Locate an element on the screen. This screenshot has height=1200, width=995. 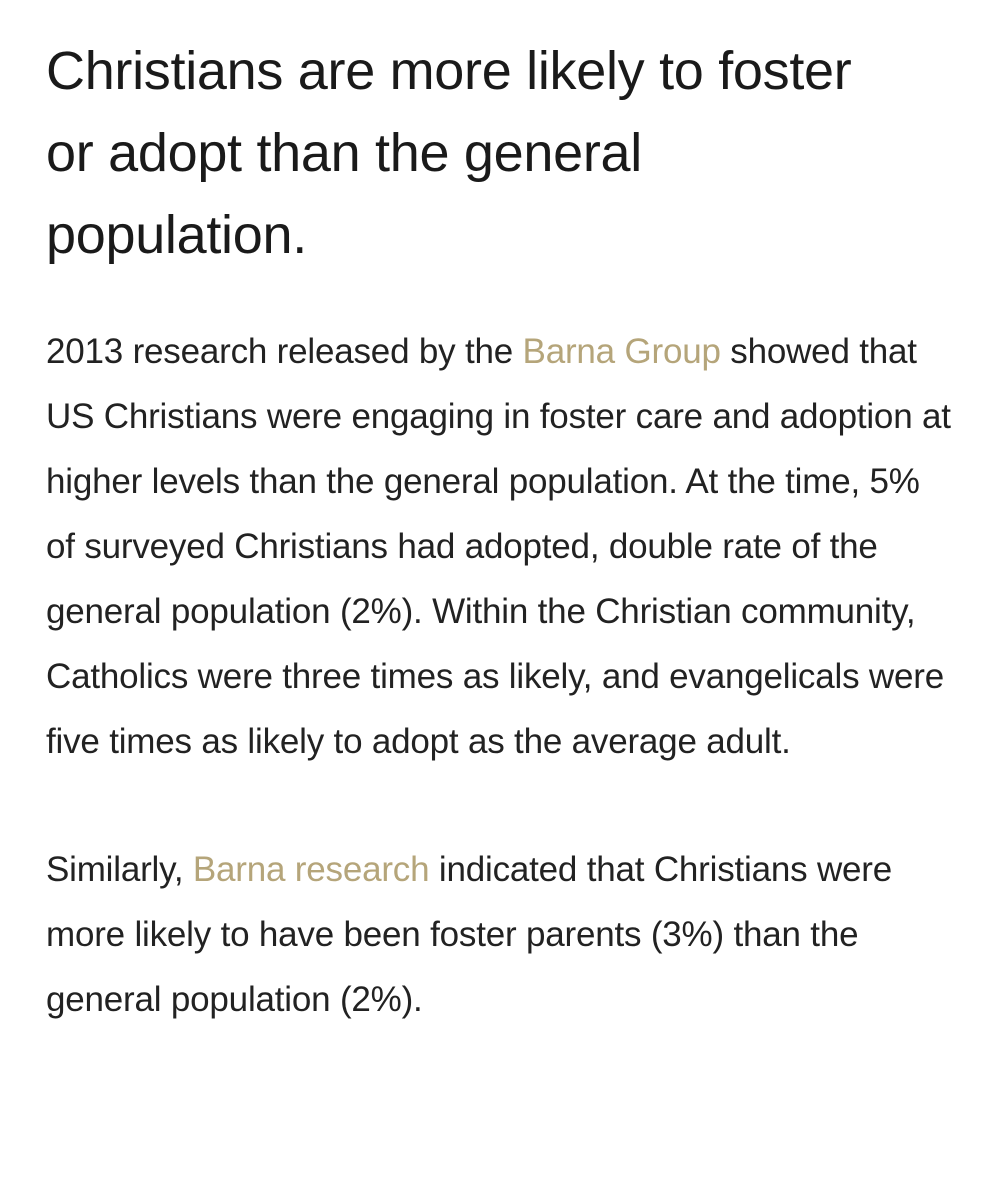
paragraph-1-text-start: 2013 research released by the is located at coordinates (284, 351).